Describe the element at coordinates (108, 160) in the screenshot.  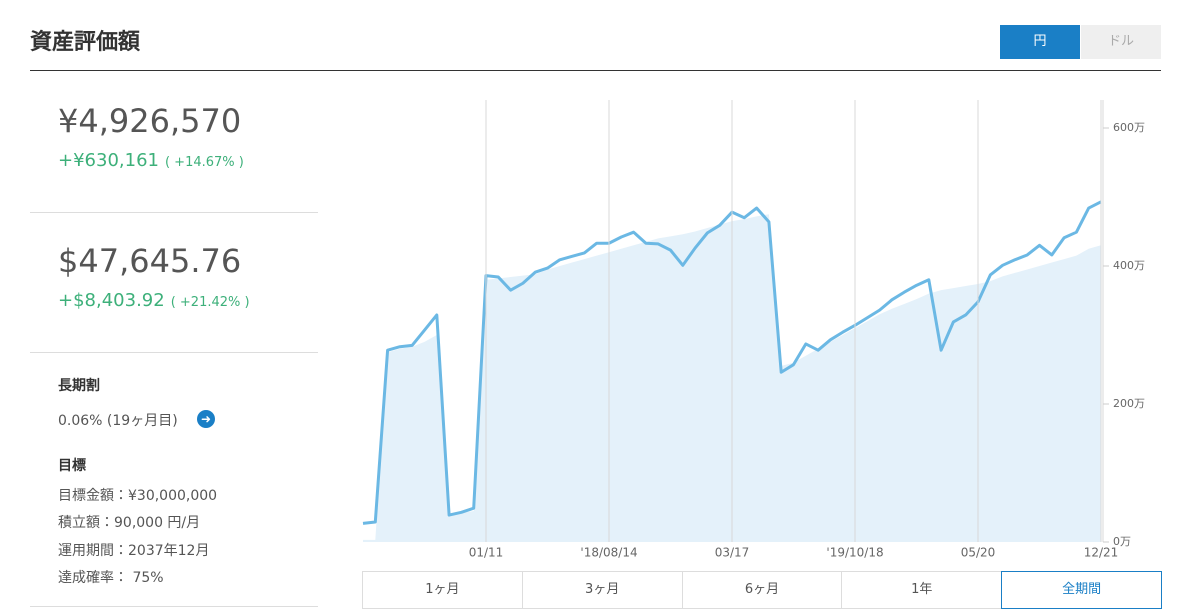
I see `gain-value: +¥630,161` at that location.